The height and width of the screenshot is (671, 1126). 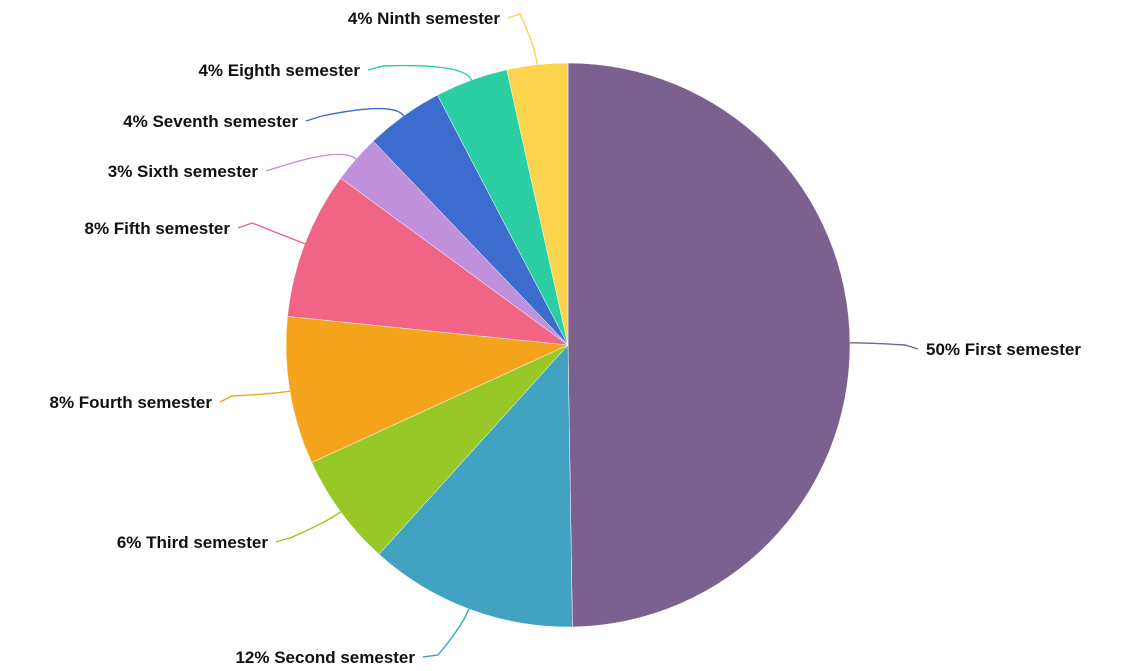 I want to click on pie-slice-fourth-semester, so click(x=427, y=389).